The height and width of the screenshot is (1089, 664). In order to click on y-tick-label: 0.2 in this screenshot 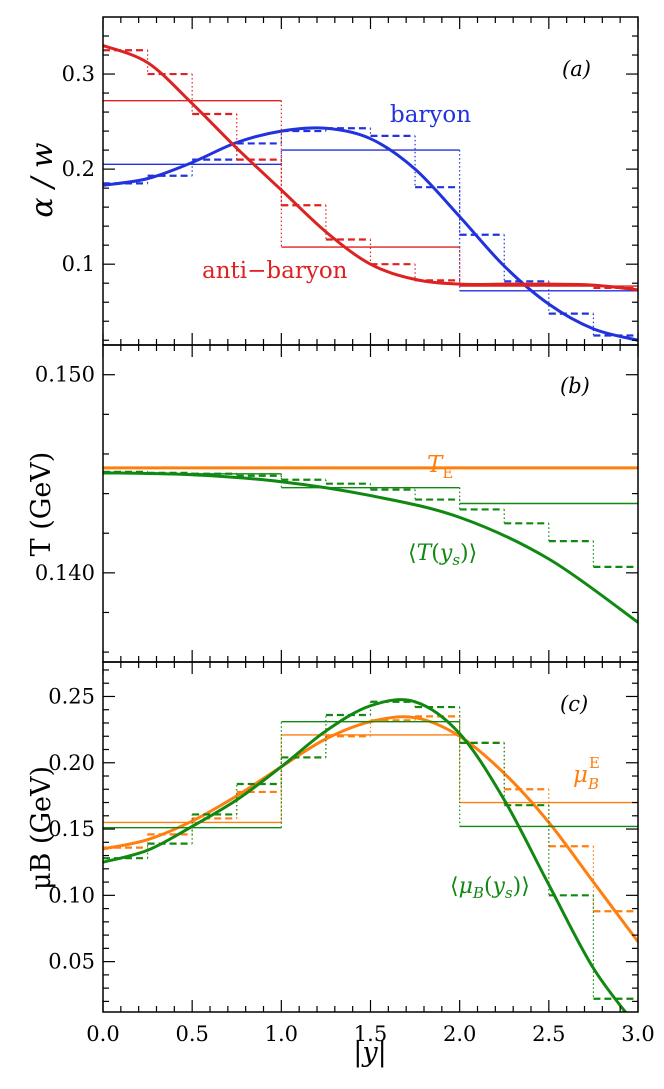, I will do `click(78, 169)`.